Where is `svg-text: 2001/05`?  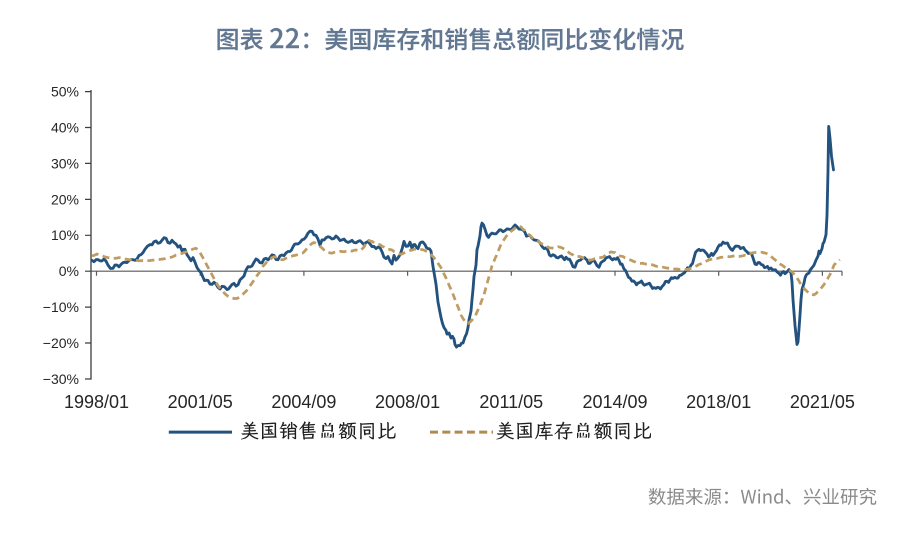 svg-text: 2001/05 is located at coordinates (200, 402).